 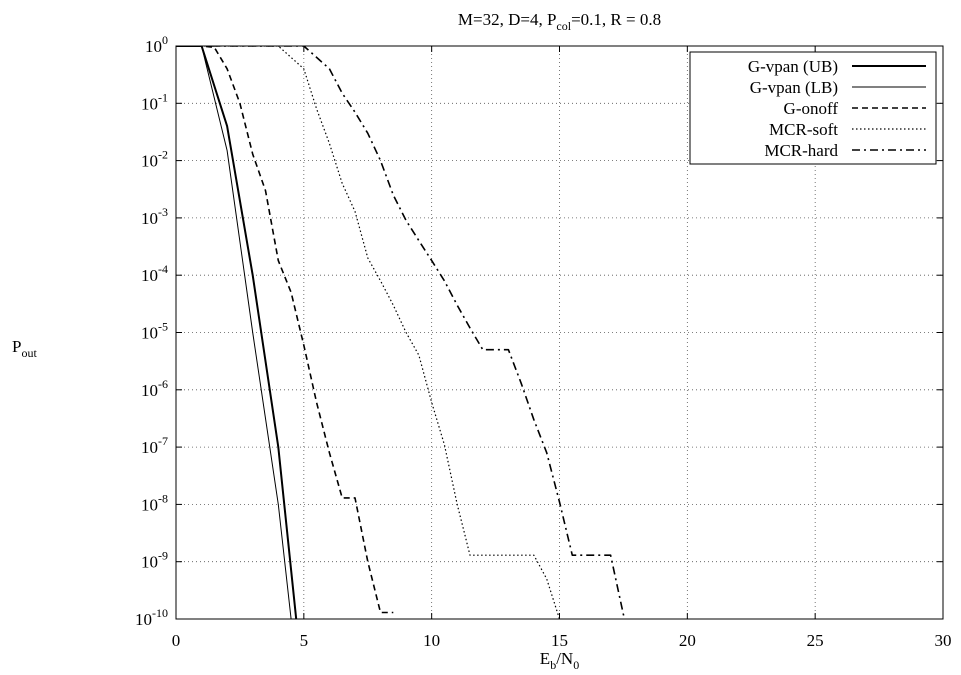 I want to click on y-tick-label: 10⁻⁵, so click(x=154, y=331).